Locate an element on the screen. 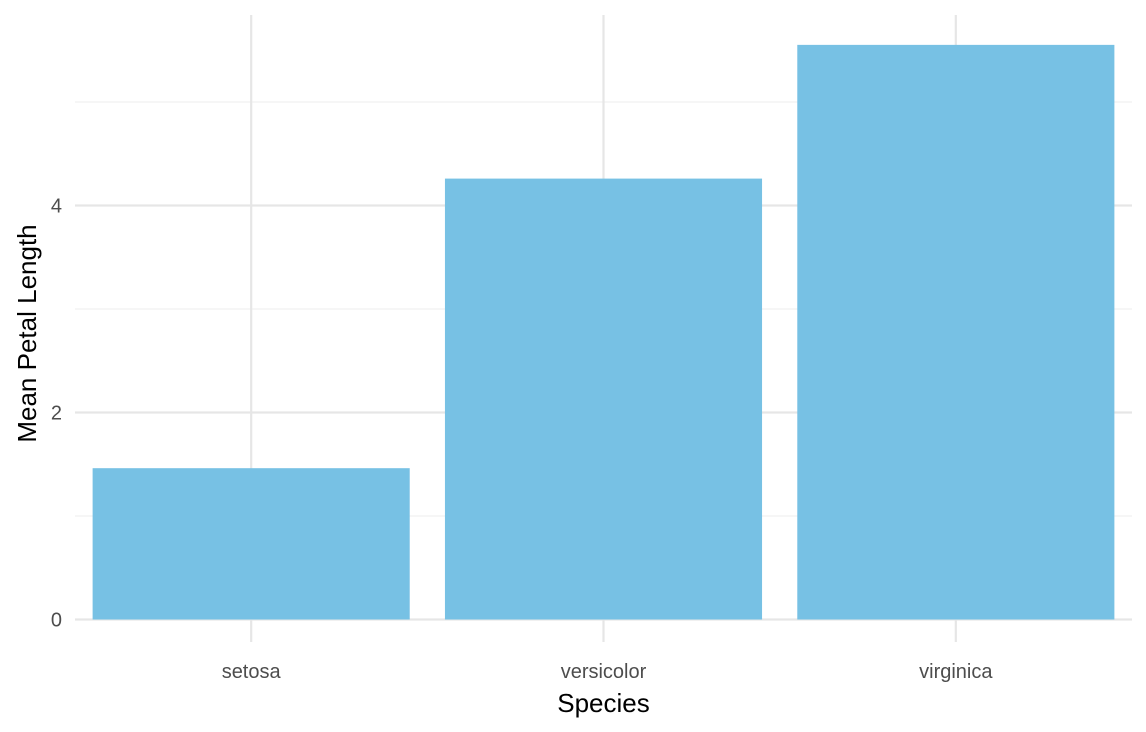 The image size is (1146, 732). y-tick-label: 4 is located at coordinates (56, 207).